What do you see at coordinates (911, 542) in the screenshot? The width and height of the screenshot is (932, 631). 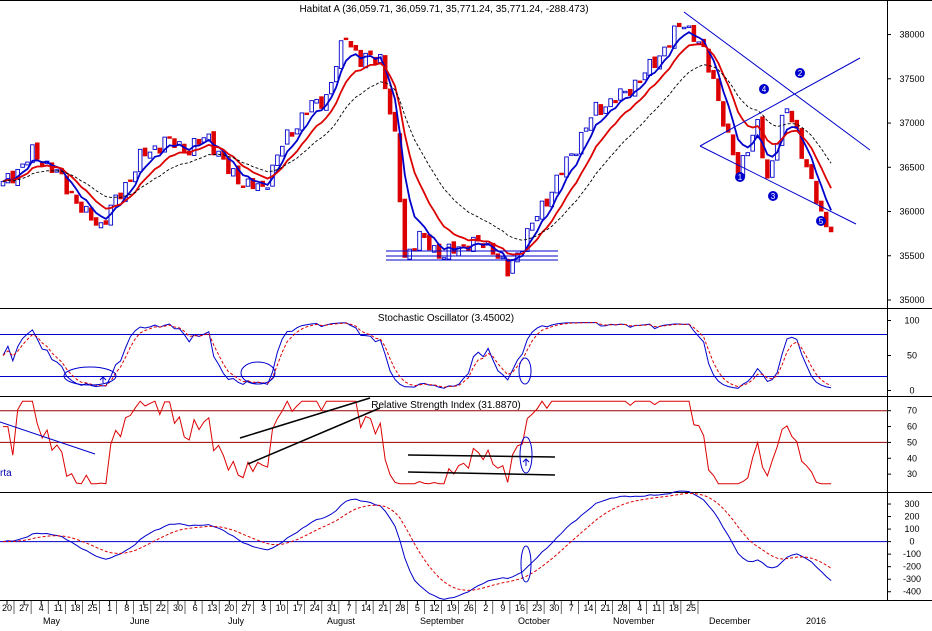 I see `macd-axis-tick-label: 0` at bounding box center [911, 542].